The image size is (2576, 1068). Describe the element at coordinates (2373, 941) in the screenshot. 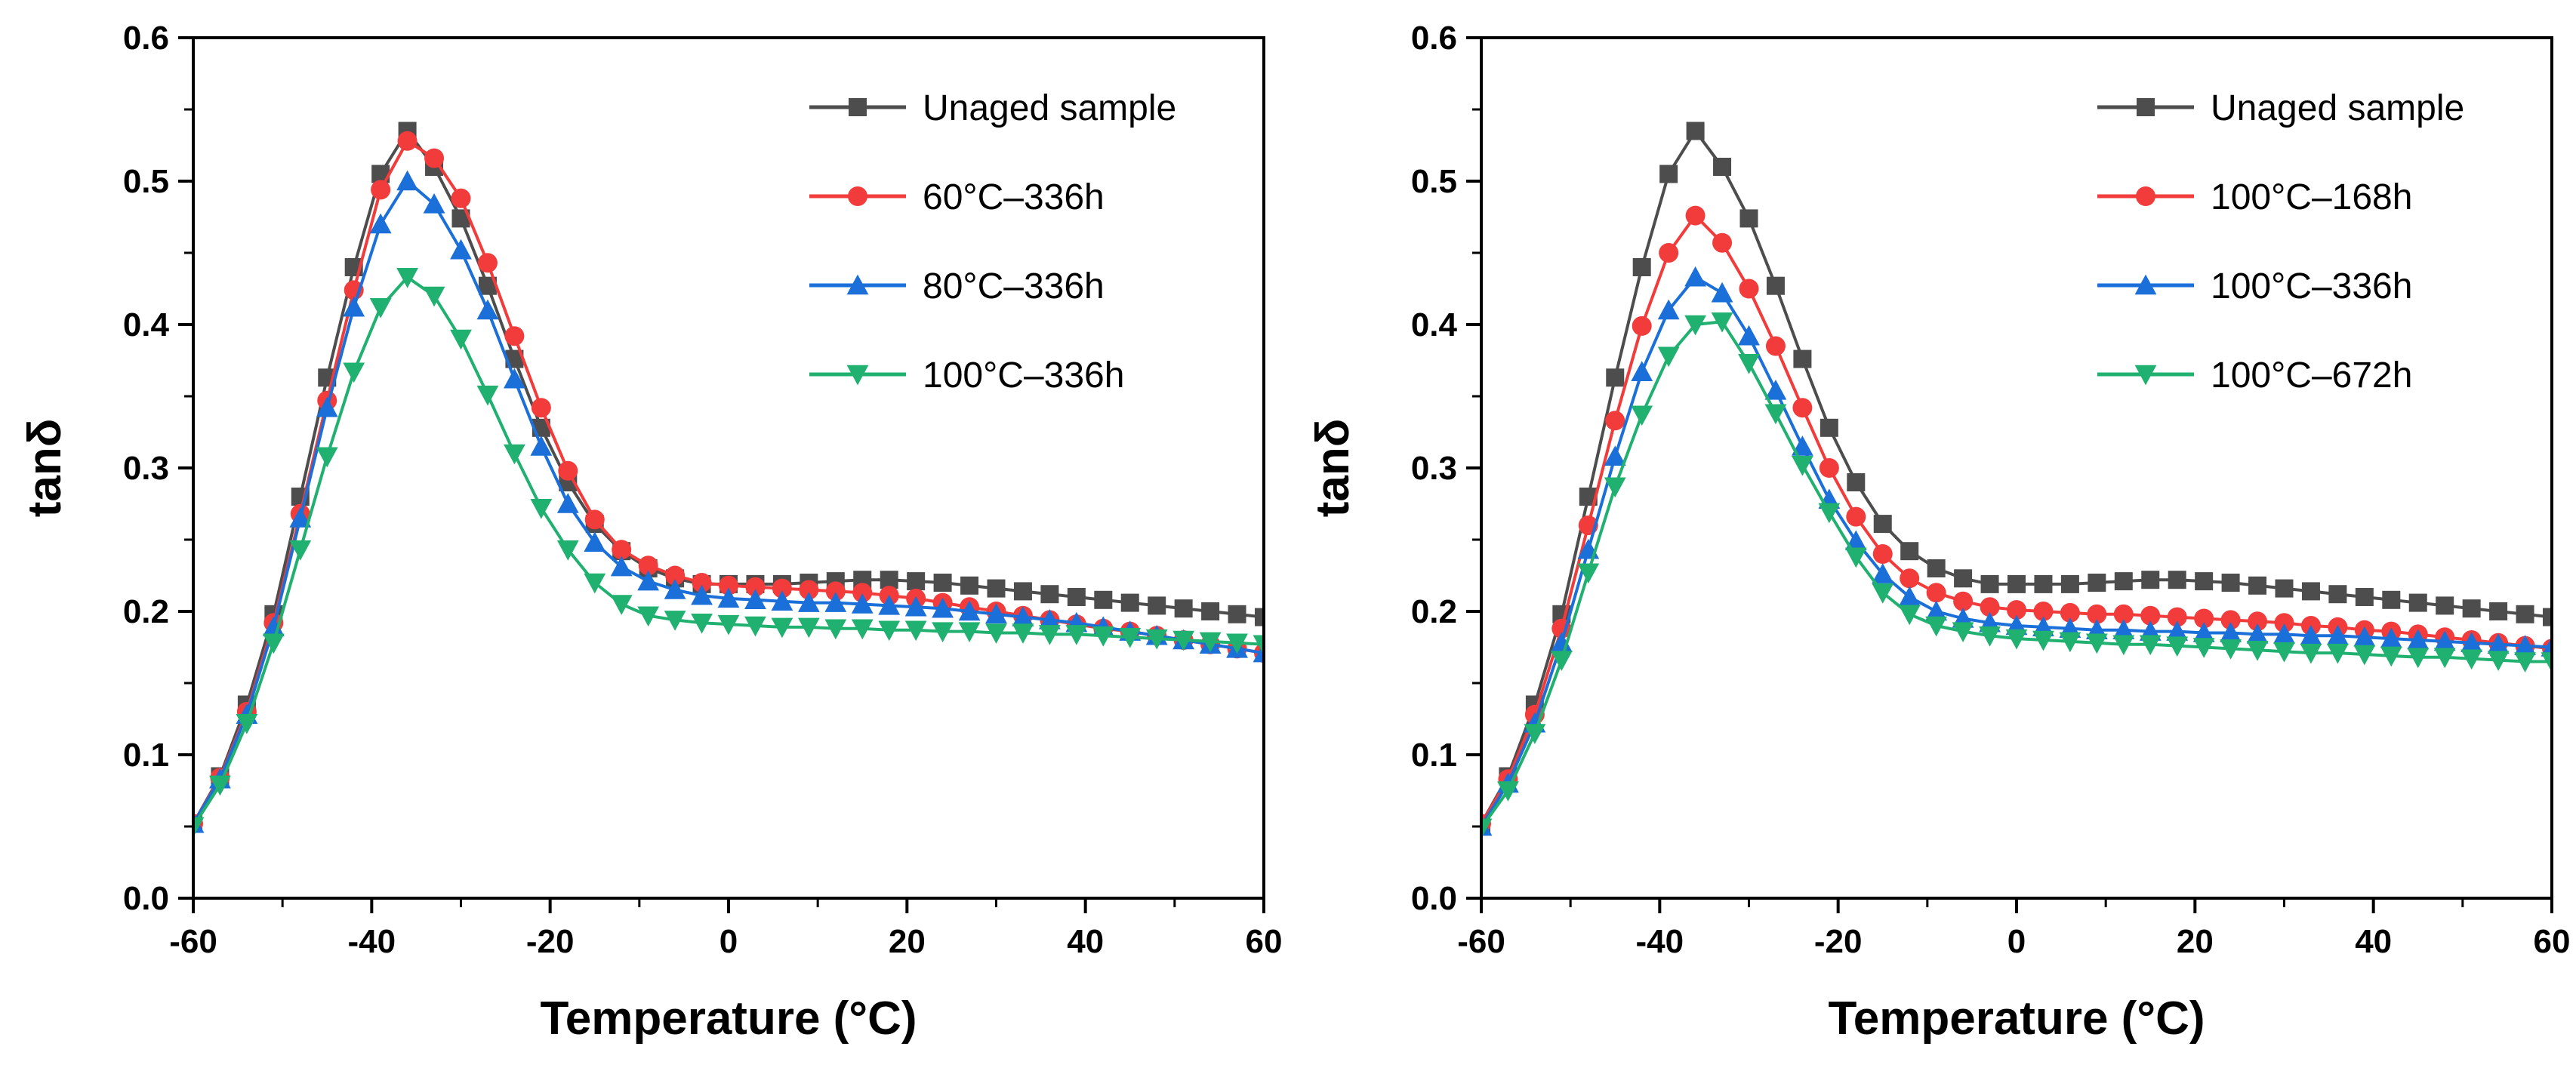

I see `x-tick-label: 40` at that location.